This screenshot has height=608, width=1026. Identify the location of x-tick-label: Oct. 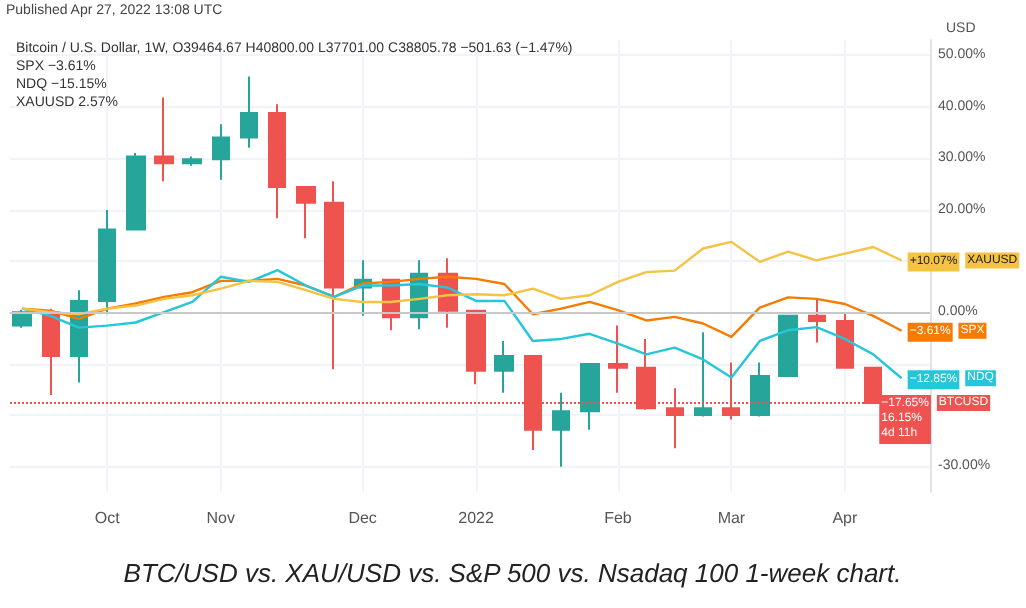
(108, 518).